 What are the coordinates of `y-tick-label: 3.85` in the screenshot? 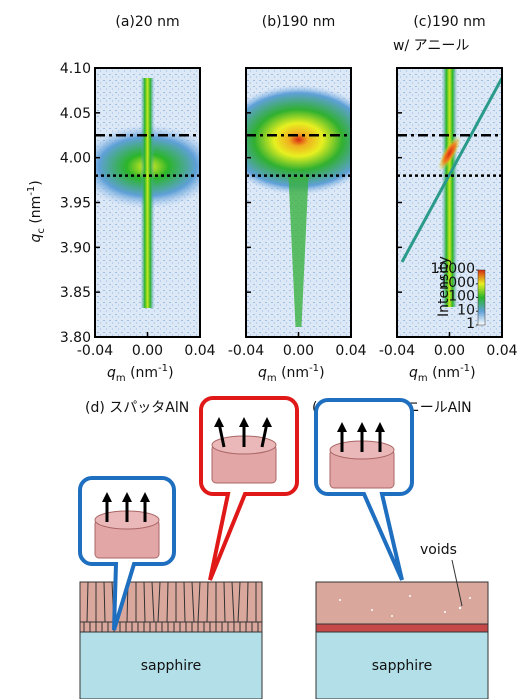 It's located at (75, 293).